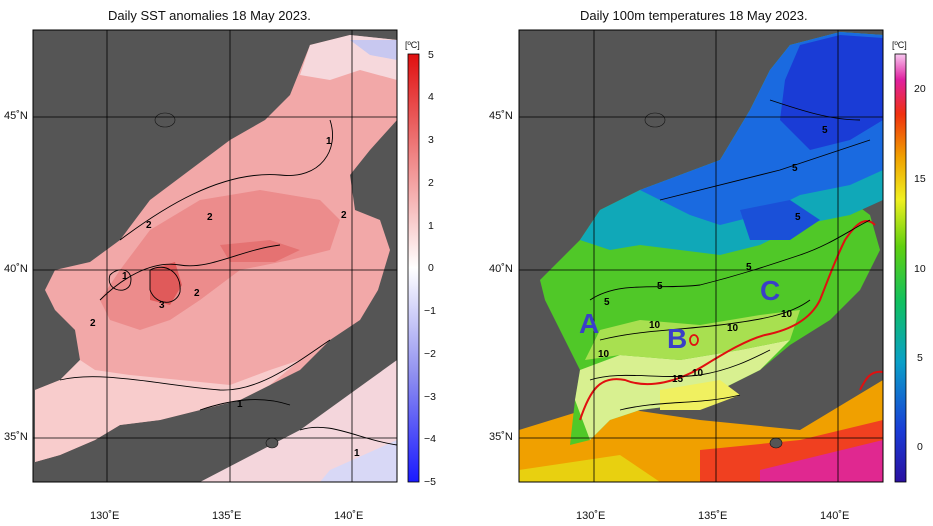  I want to click on left-colorbar, so click(413, 268).